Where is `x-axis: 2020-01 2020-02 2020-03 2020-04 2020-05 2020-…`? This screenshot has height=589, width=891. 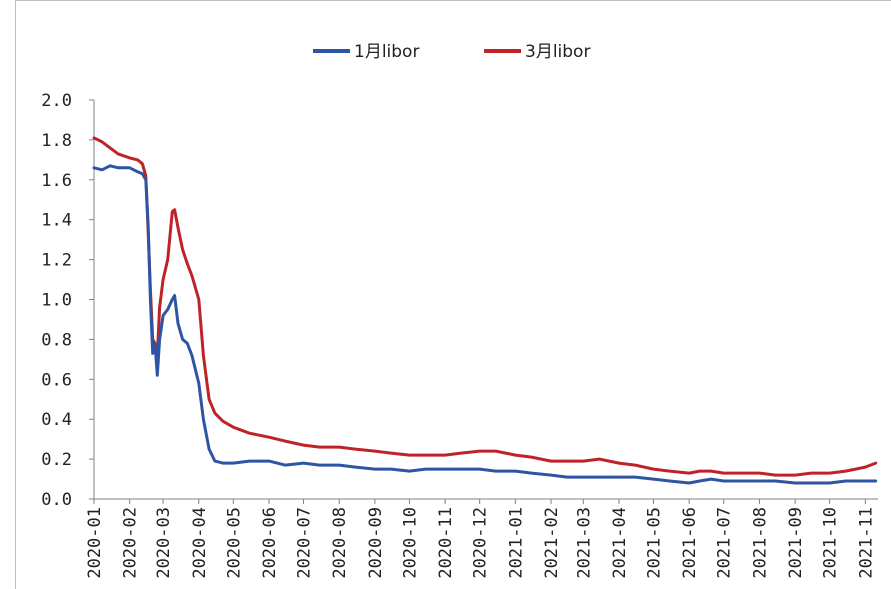 x-axis: 2020-01 2020-02 2020-03 2020-04 2020-05 2020-… is located at coordinates (481, 538).